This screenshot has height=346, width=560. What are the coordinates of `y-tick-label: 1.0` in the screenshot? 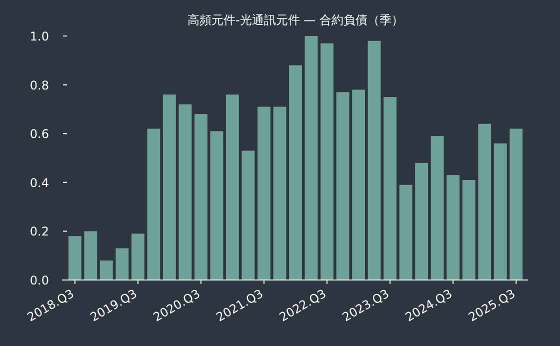 It's located at (39, 37).